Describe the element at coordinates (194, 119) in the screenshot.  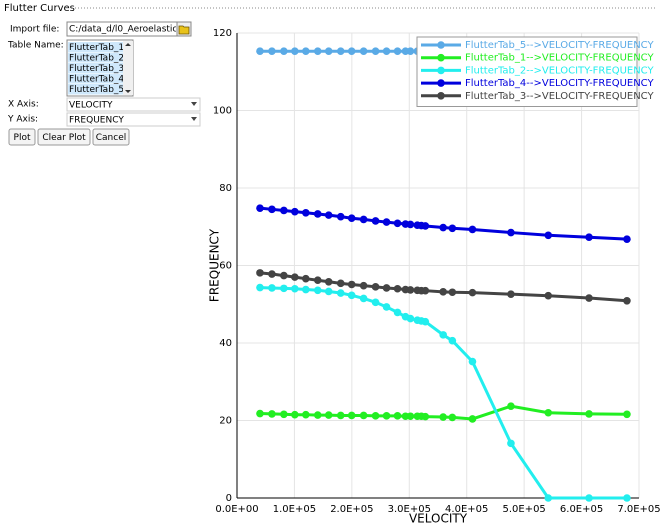
I see `dropdown-arrow` at that location.